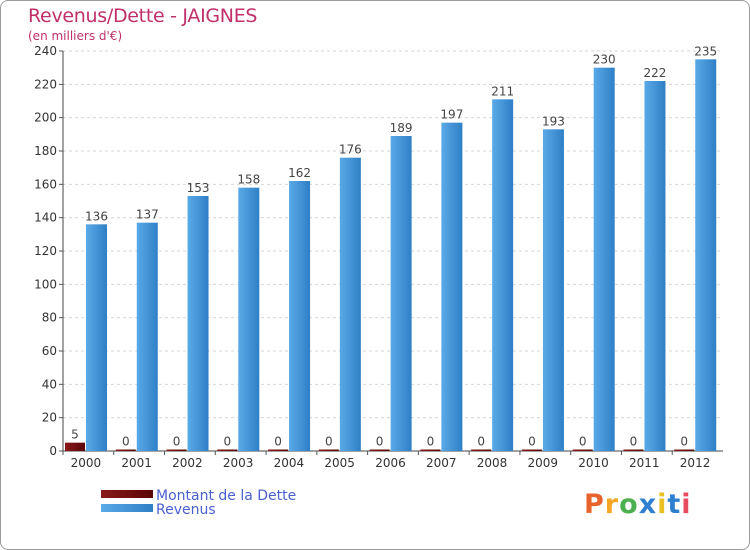 This screenshot has width=750, height=550. What do you see at coordinates (401, 128) in the screenshot?
I see `revenue-value-label: 189` at bounding box center [401, 128].